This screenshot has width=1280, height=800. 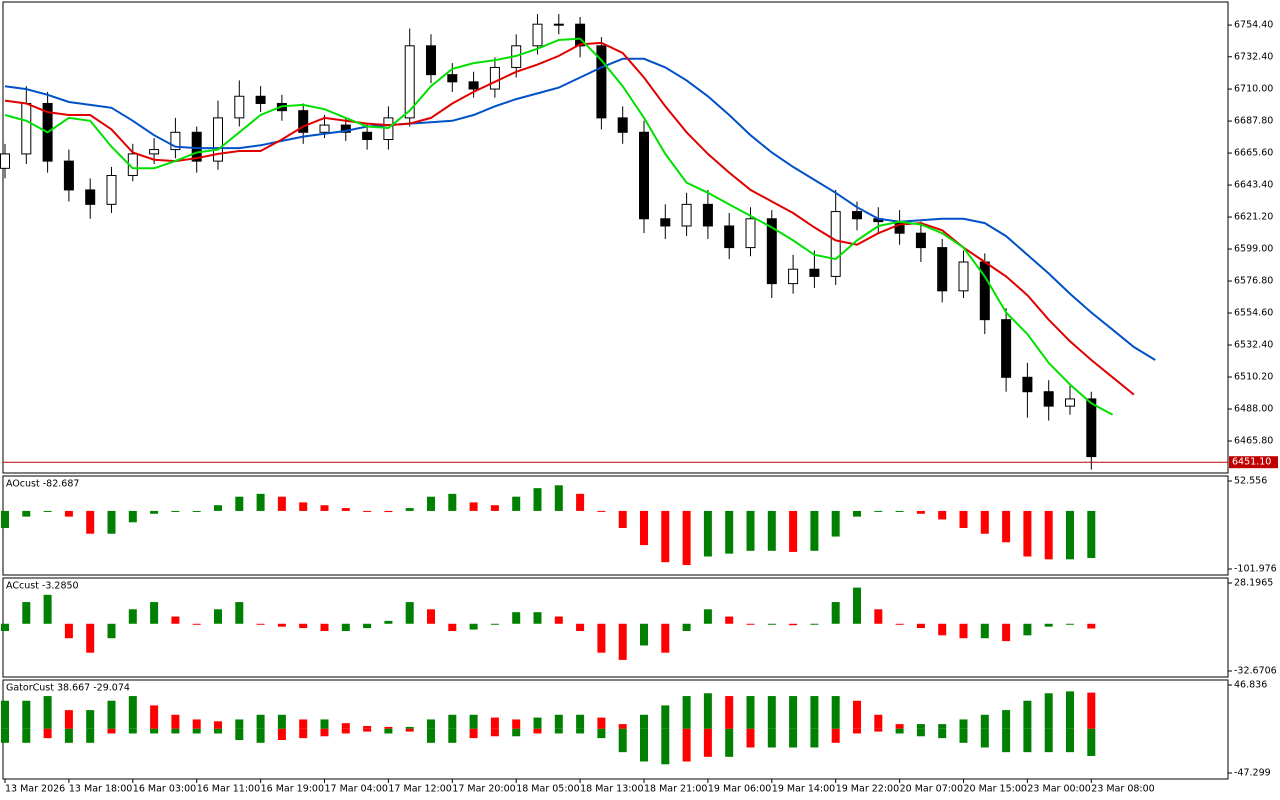 I want to click on x-tick-label: 16 Mar 19:00, so click(x=292, y=789).